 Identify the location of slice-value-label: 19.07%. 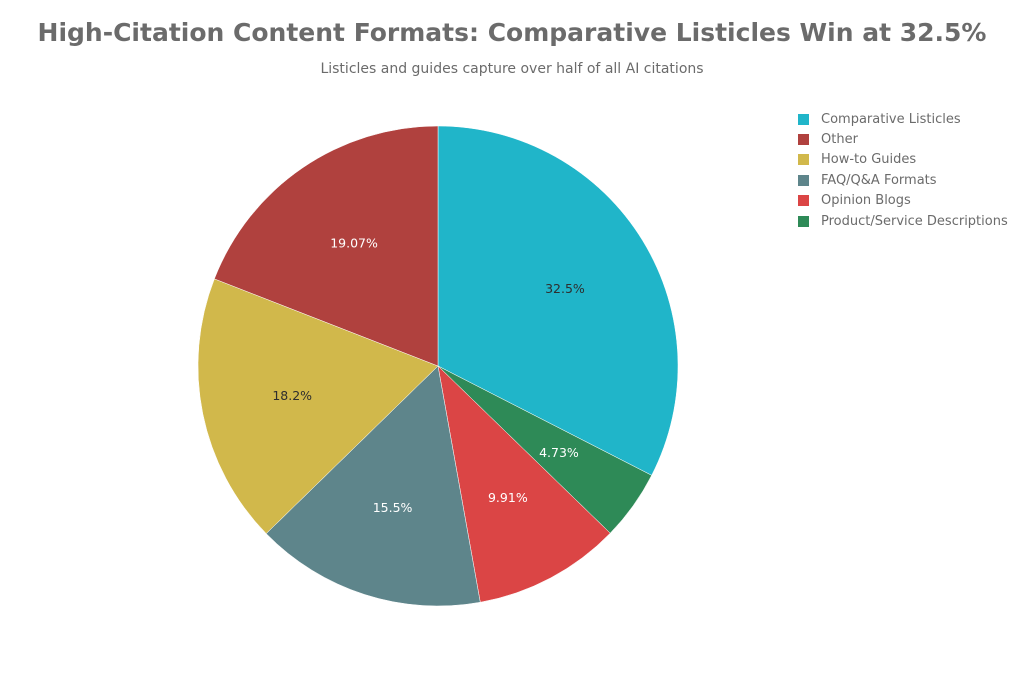
(354, 243).